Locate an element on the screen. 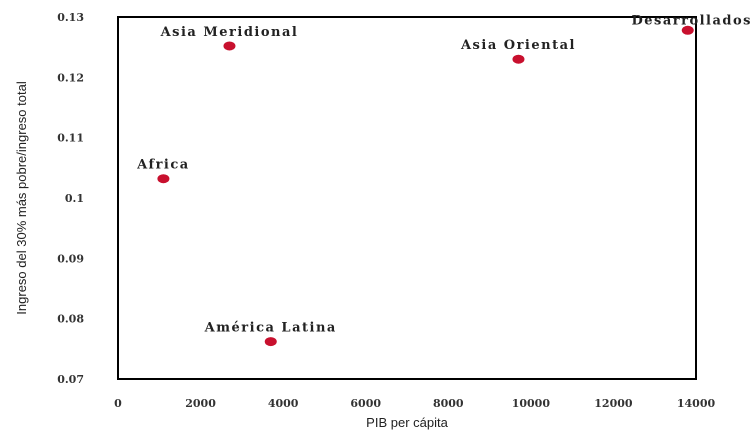 The width and height of the screenshot is (756, 439). x-tick-label: 2000 is located at coordinates (200, 403).